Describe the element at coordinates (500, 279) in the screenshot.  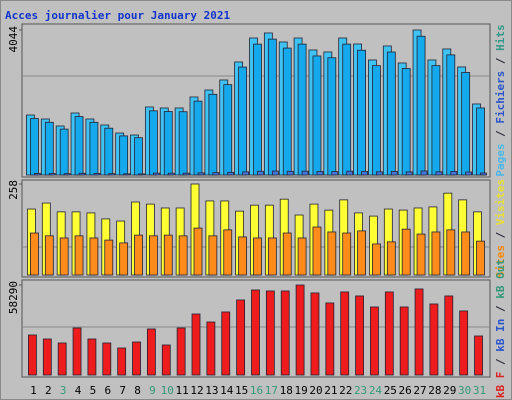
I see `legend-entry: kB Out` at that location.